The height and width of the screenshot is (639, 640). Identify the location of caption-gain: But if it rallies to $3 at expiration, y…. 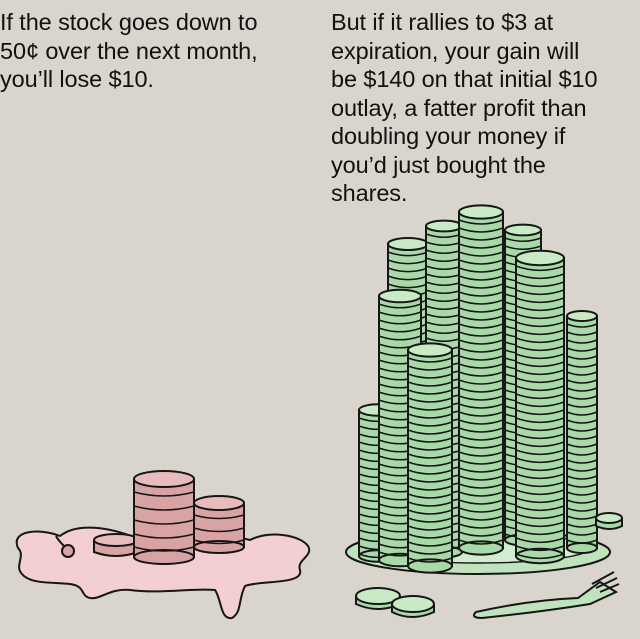
(464, 107).